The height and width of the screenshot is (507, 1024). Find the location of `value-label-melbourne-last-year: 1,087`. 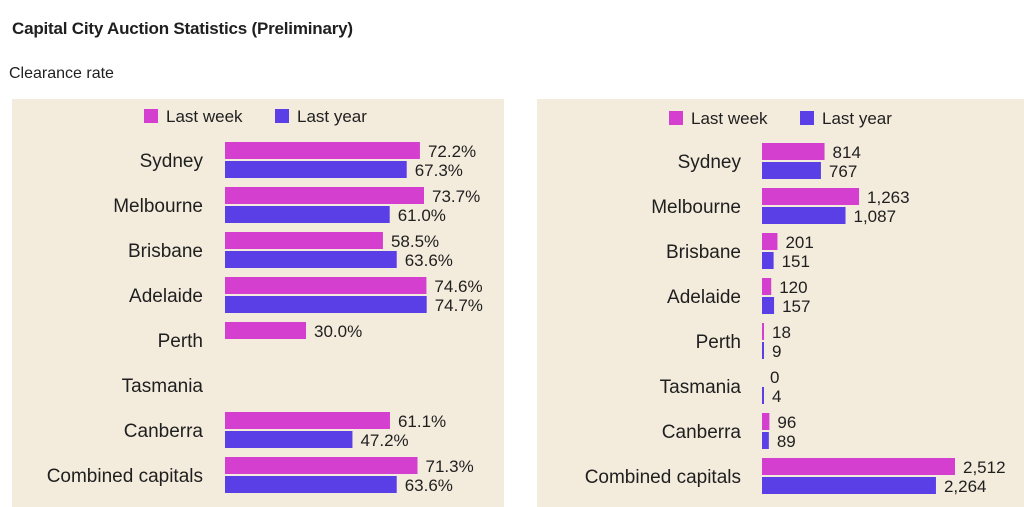

value-label-melbourne-last-year: 1,087 is located at coordinates (875, 216).